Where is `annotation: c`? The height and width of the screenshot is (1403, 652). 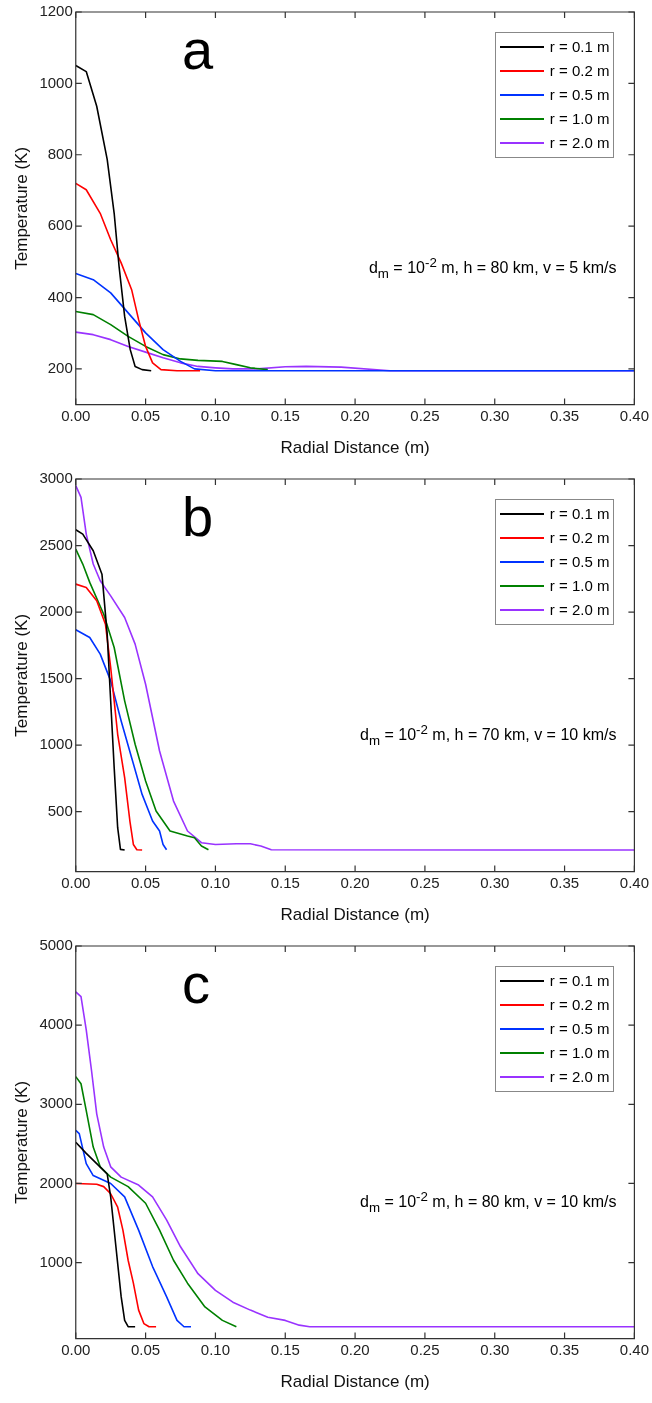 annotation: c is located at coordinates (195, 983).